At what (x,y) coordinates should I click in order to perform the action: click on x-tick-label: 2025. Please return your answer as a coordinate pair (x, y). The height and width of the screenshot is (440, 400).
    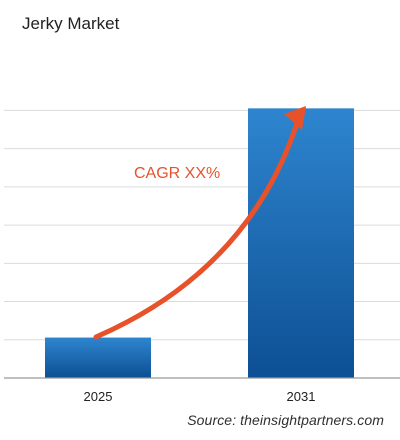
    Looking at the image, I should click on (98, 396).